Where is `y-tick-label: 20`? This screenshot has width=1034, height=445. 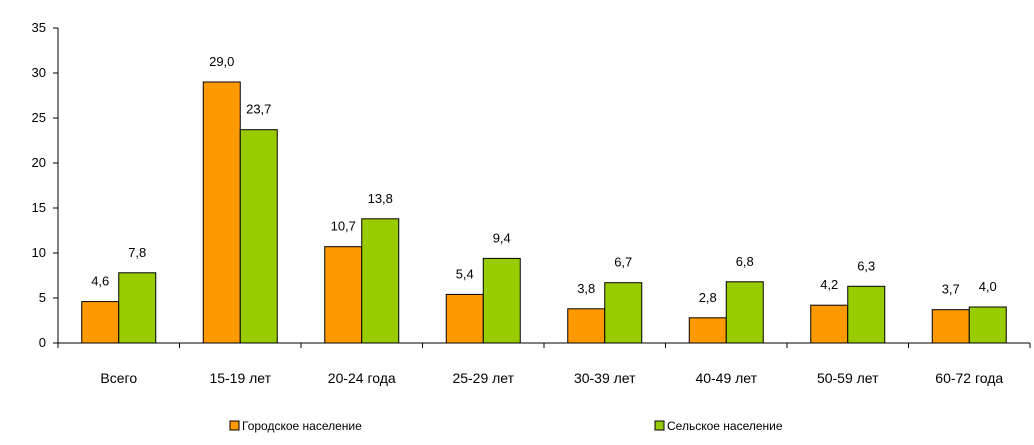 y-tick-label: 20 is located at coordinates (39, 162).